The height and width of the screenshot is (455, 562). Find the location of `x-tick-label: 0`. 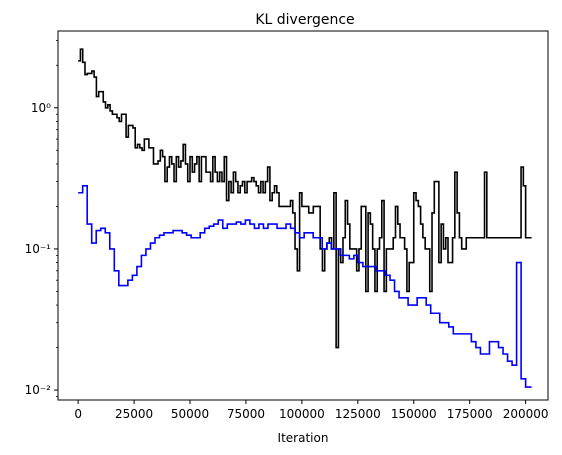

x-tick-label: 0 is located at coordinates (78, 414).